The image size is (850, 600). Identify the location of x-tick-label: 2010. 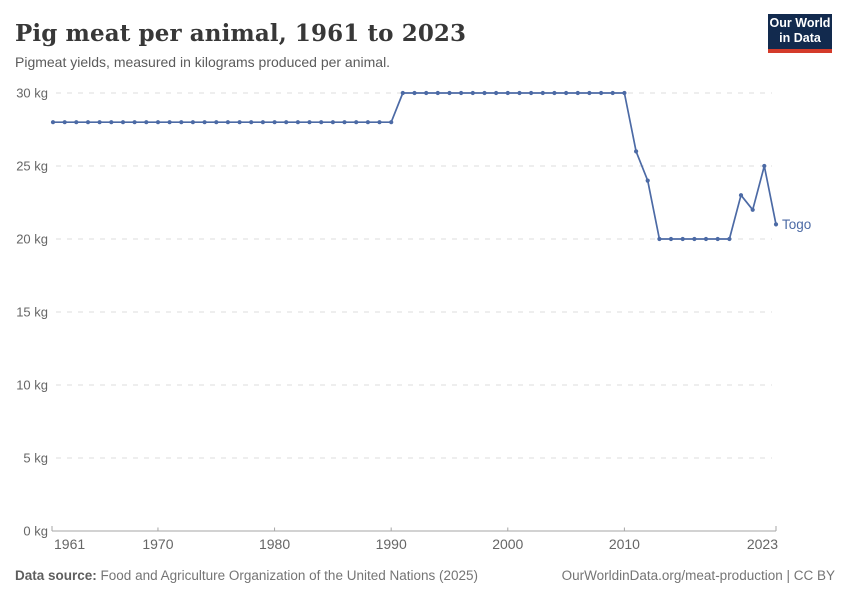
(624, 544).